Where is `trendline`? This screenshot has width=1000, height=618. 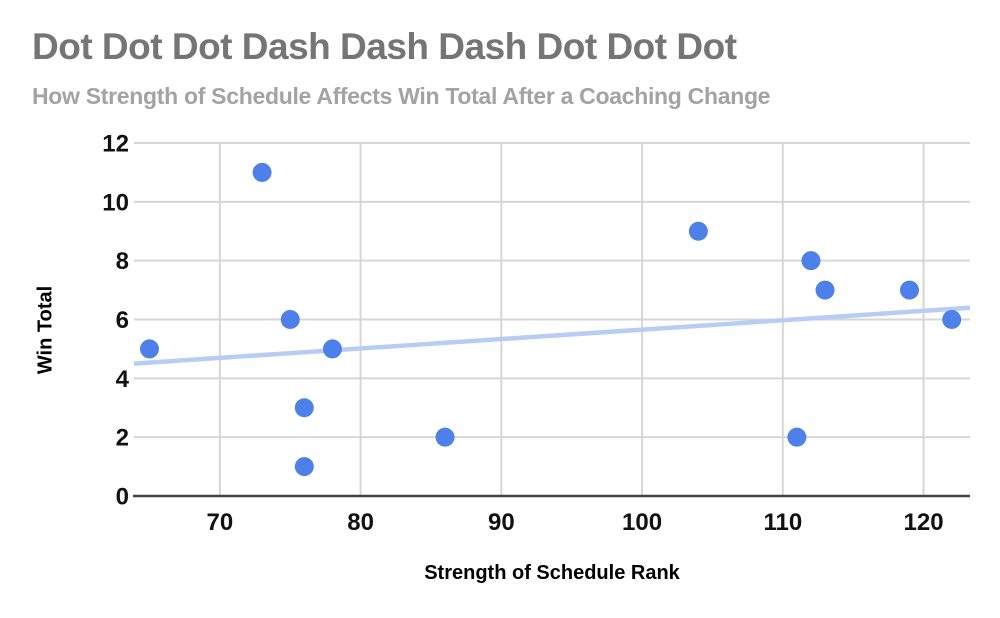
trendline is located at coordinates (552, 335).